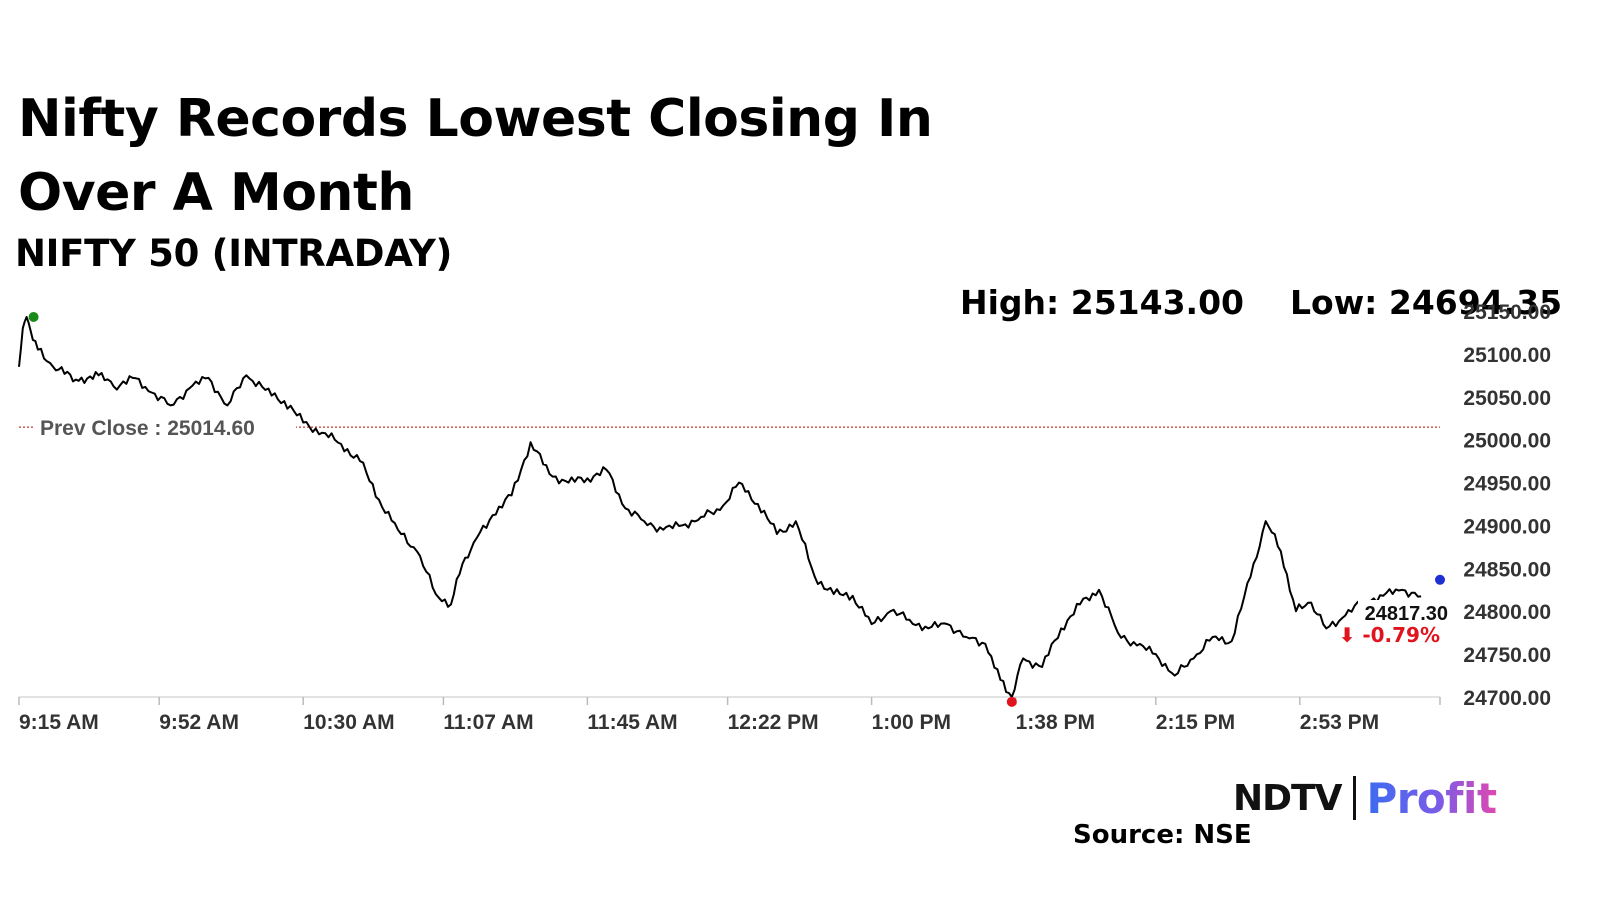  I want to click on y-tick-label: 25050.00, so click(1507, 398).